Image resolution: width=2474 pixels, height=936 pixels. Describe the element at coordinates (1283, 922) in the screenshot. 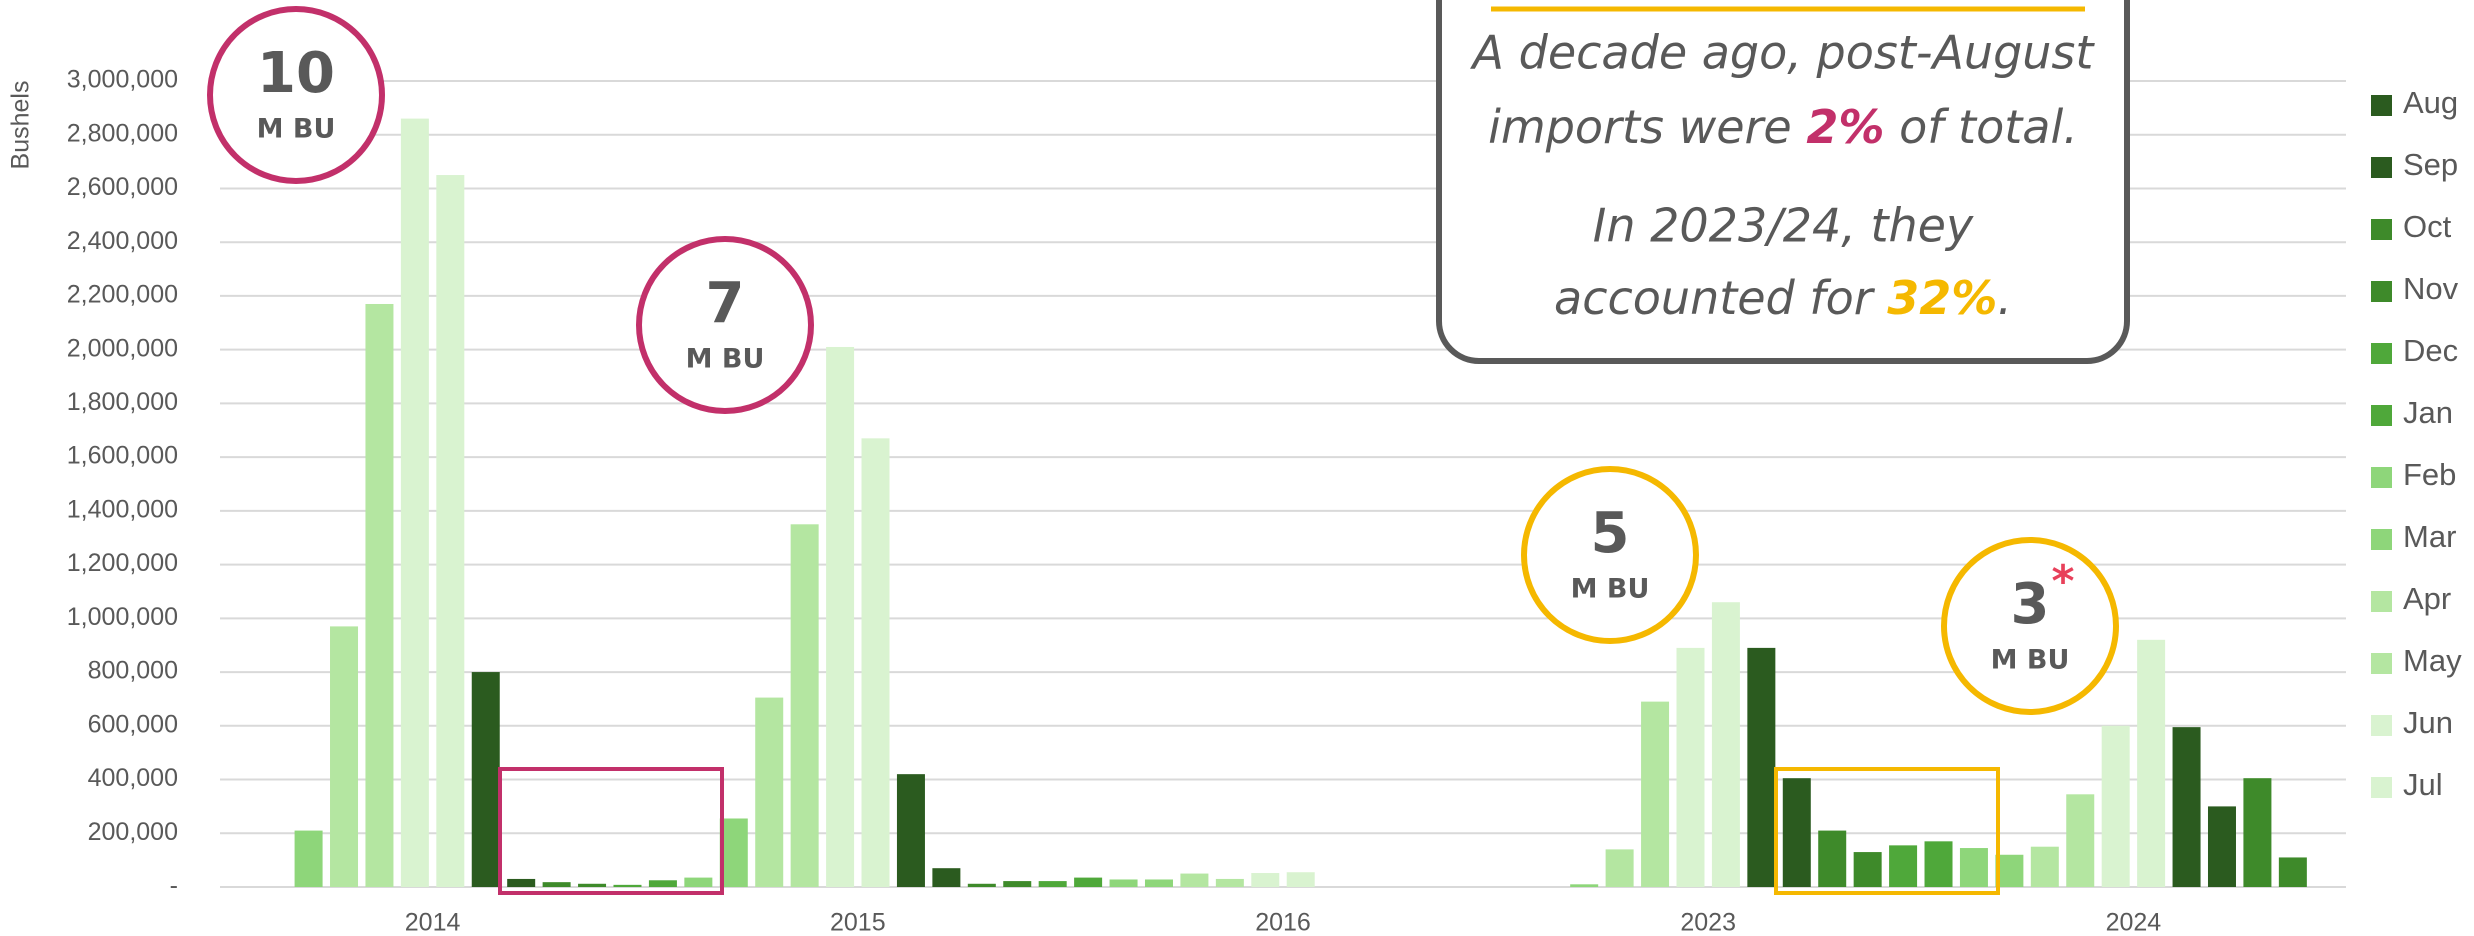

I see `x-tick-label: 2016` at that location.